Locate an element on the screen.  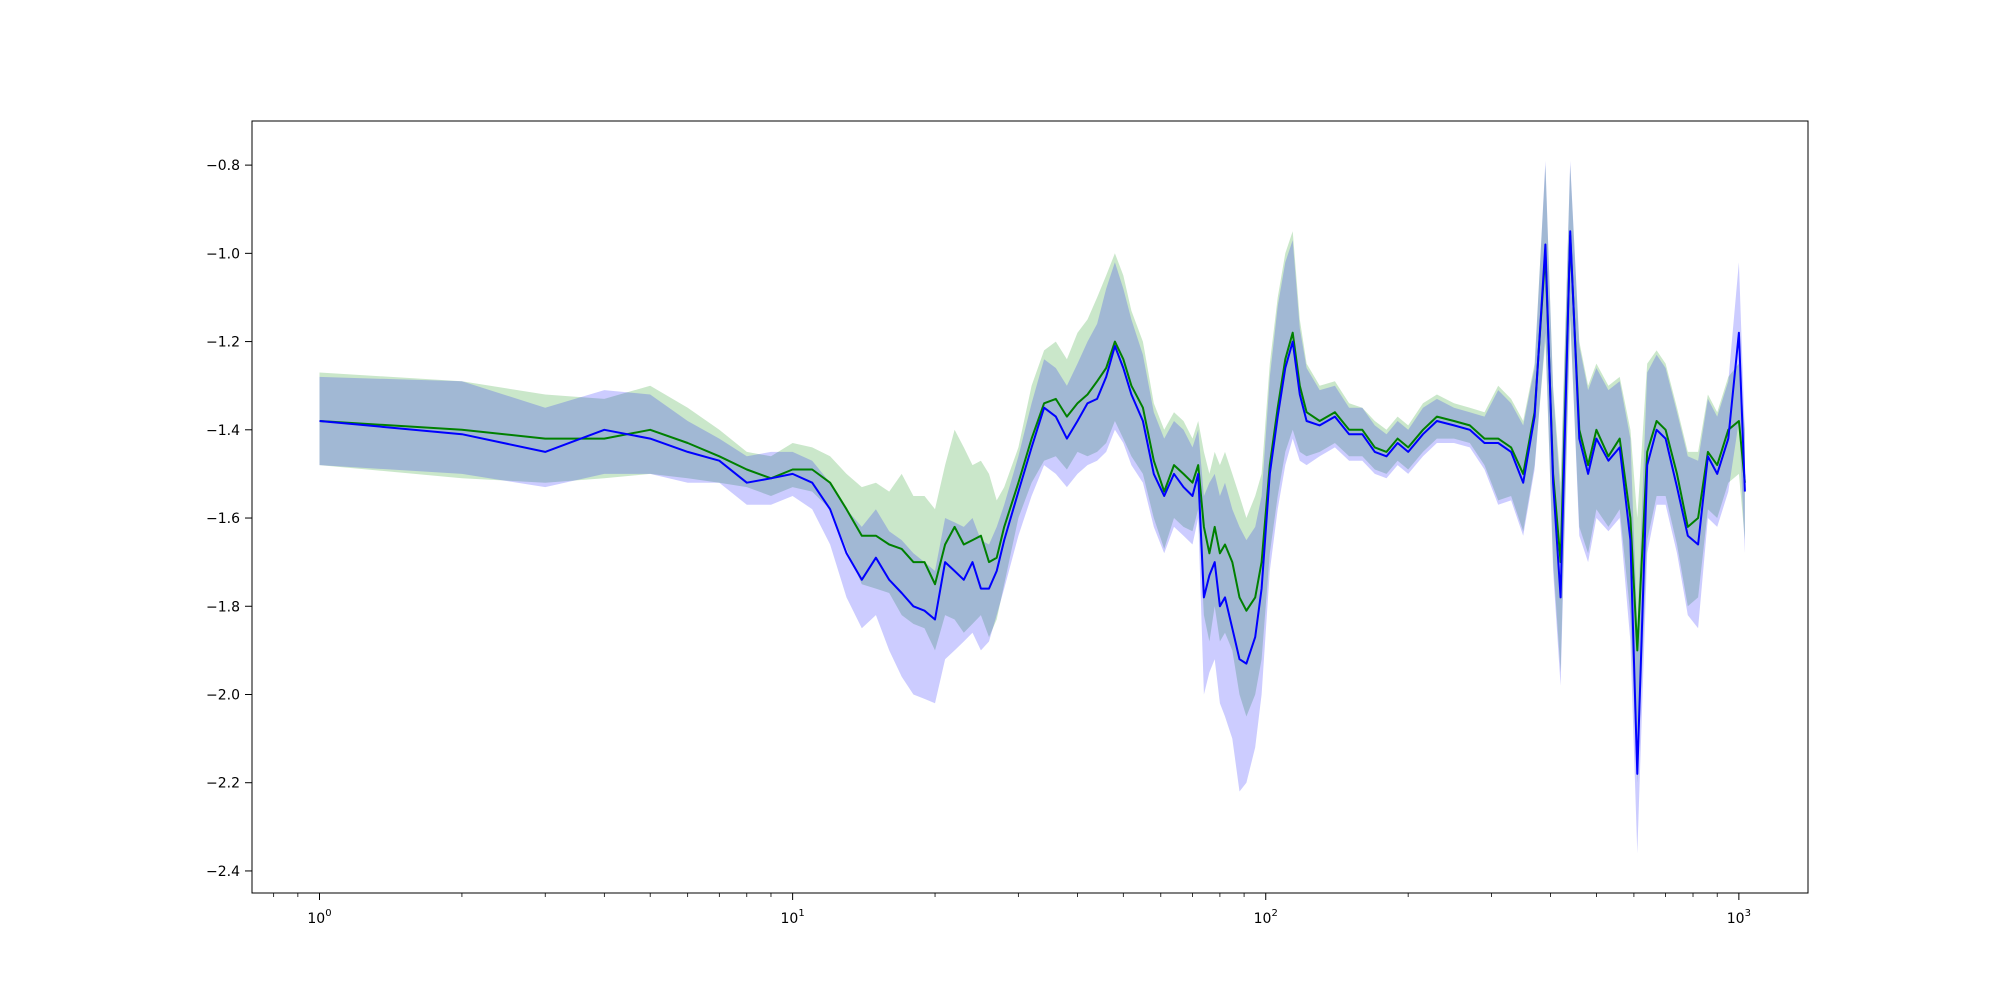
y-tick-label: −2.2 is located at coordinates (223, 784).